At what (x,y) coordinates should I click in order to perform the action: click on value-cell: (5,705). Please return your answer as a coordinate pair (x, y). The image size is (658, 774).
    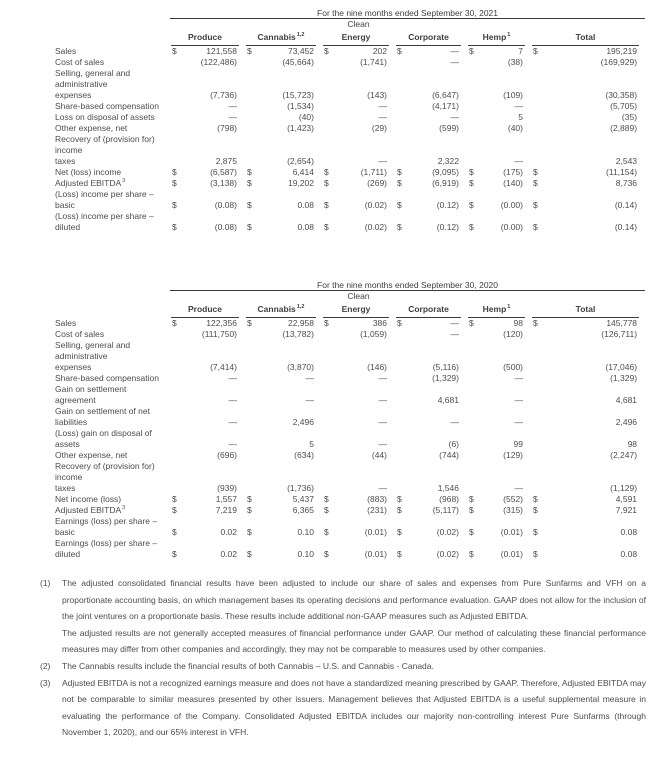
    Looking at the image, I should click on (588, 106).